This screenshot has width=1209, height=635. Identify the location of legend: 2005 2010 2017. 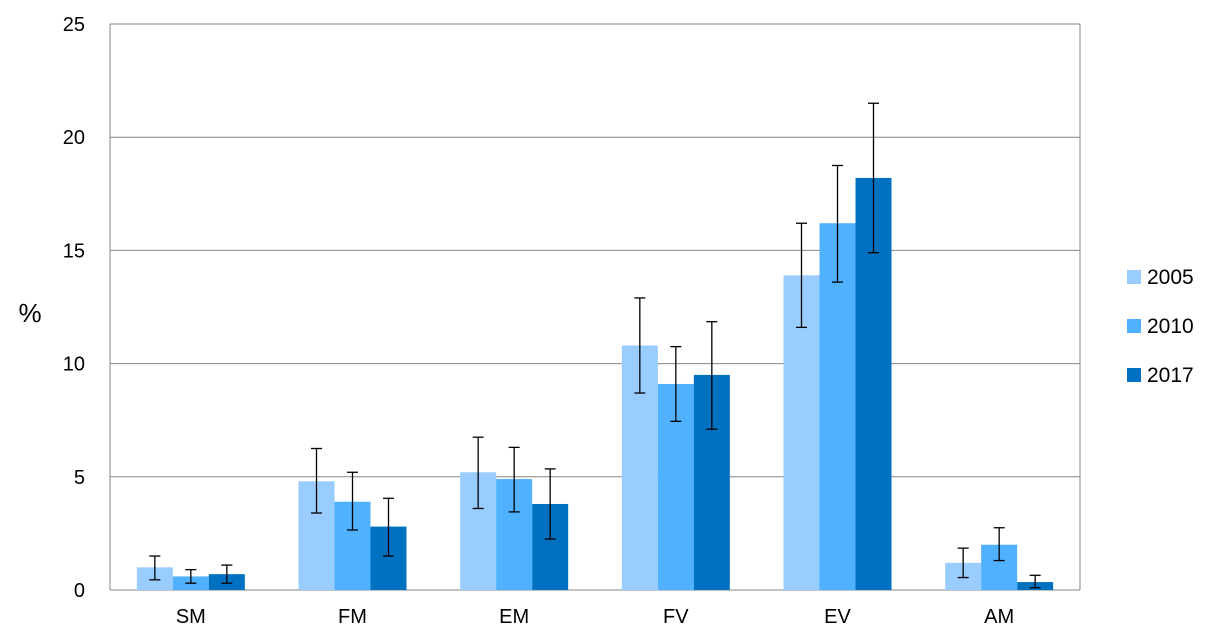
(1160, 326).